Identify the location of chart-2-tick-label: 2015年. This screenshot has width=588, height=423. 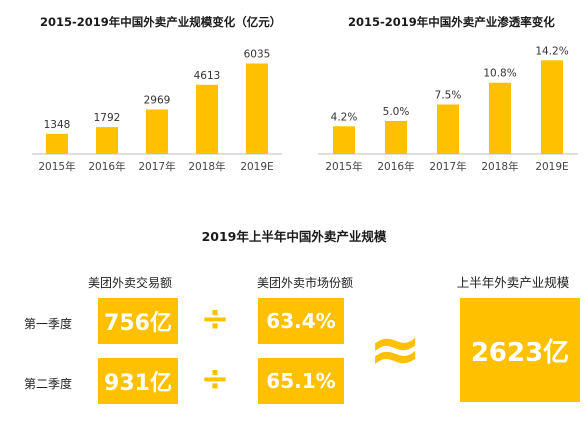
(343, 166).